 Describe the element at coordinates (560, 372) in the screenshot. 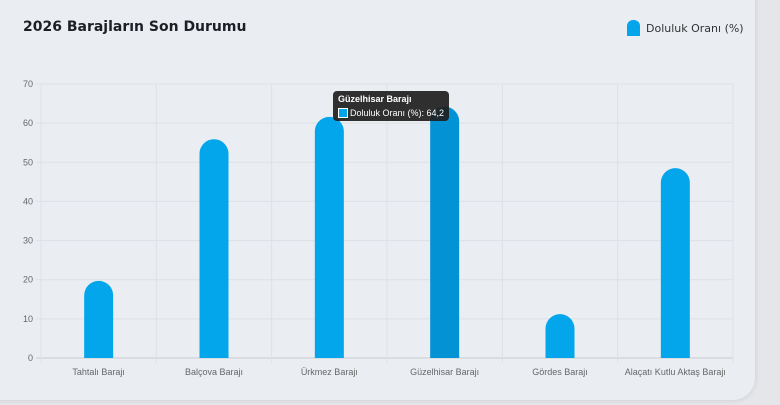

I see `x-tick-label: Gördes Barajı` at that location.